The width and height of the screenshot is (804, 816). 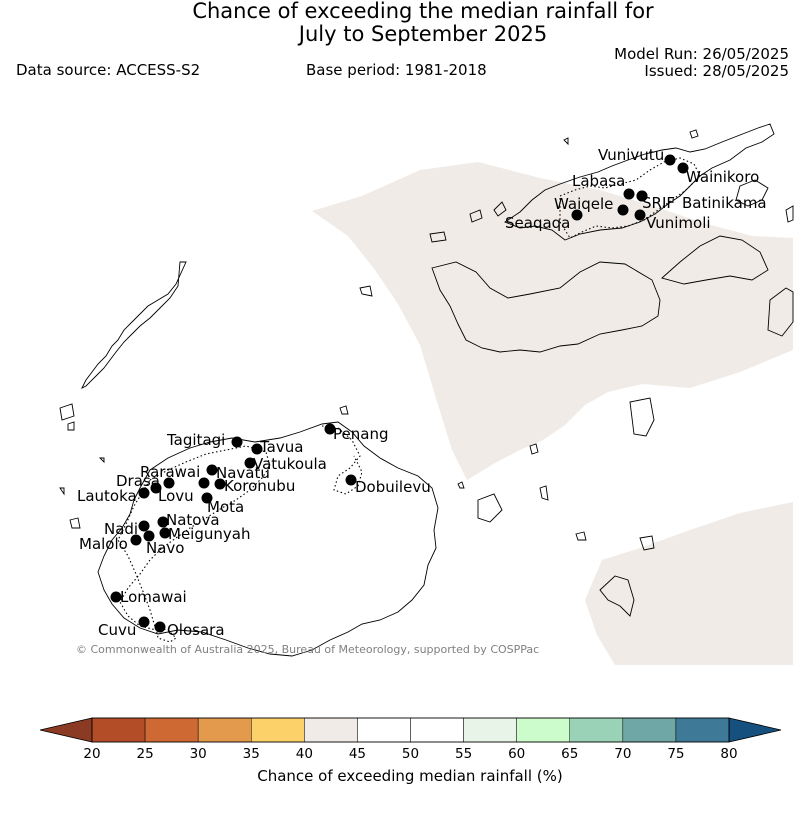 I want to click on station-label-vunimoli: Vunimoli, so click(x=678, y=223).